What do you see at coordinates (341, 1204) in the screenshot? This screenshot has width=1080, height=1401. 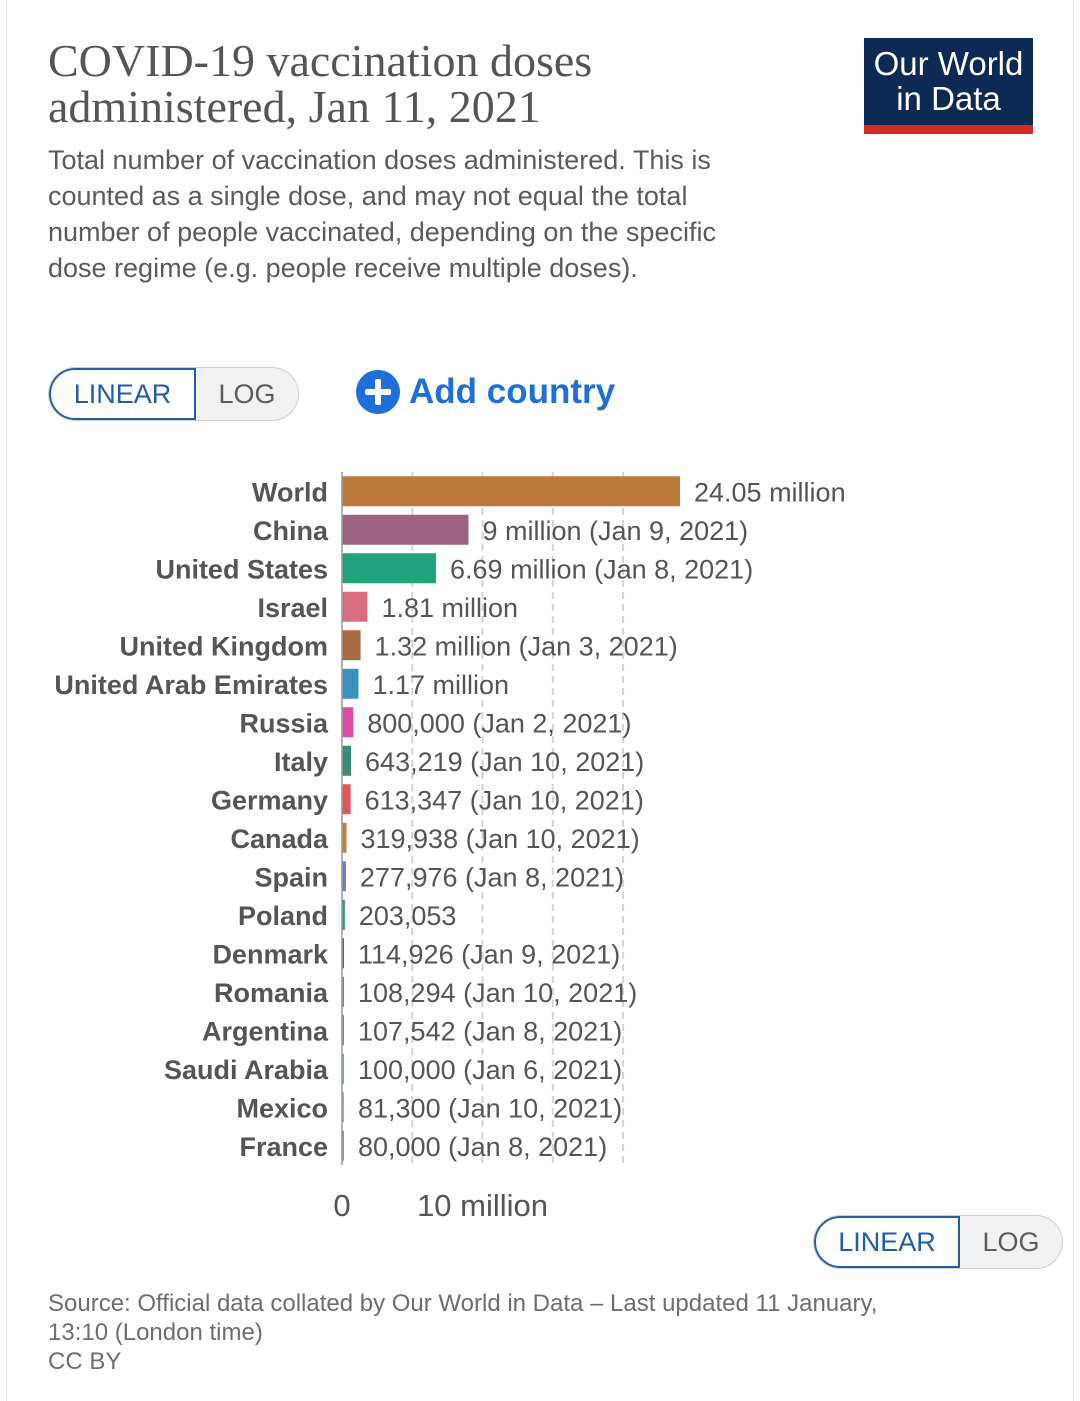 I see `x-tick-label: 0` at bounding box center [341, 1204].